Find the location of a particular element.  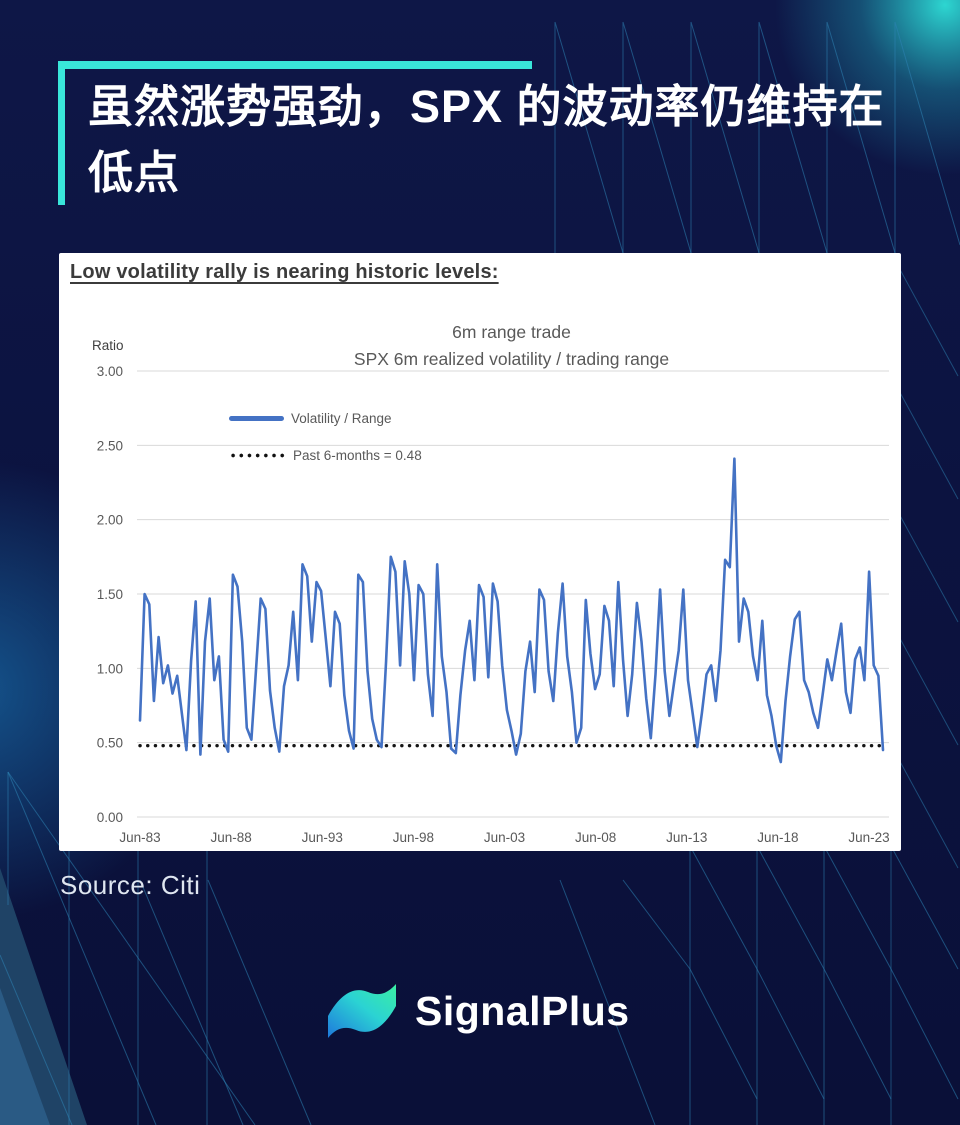

pattern-top-right is located at coordinates (757, 137).